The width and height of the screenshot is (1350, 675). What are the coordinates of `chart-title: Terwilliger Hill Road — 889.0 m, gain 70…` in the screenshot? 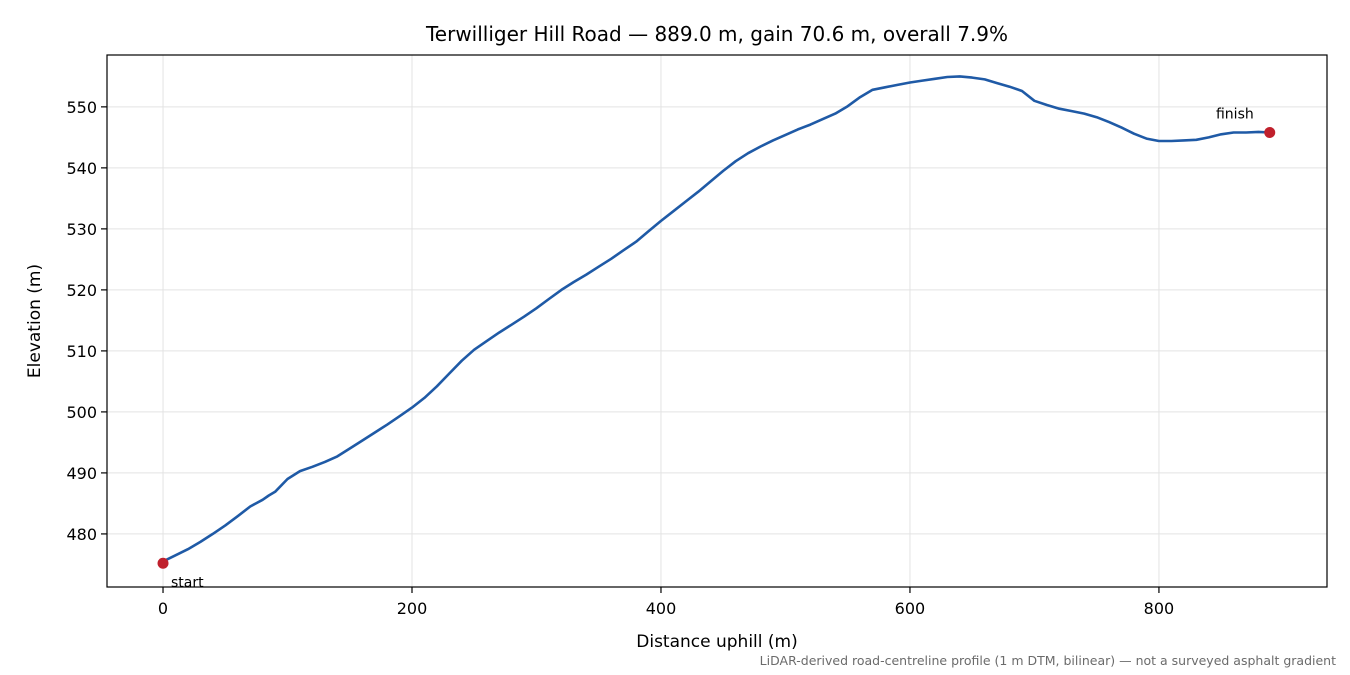 It's located at (716, 34).